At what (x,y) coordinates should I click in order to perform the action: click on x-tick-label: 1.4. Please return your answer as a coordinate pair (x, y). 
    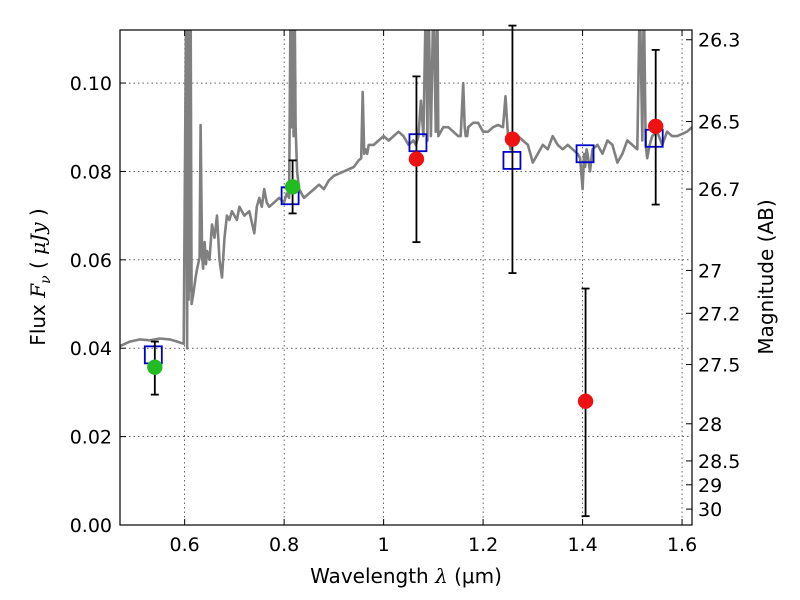
    Looking at the image, I should click on (582, 545).